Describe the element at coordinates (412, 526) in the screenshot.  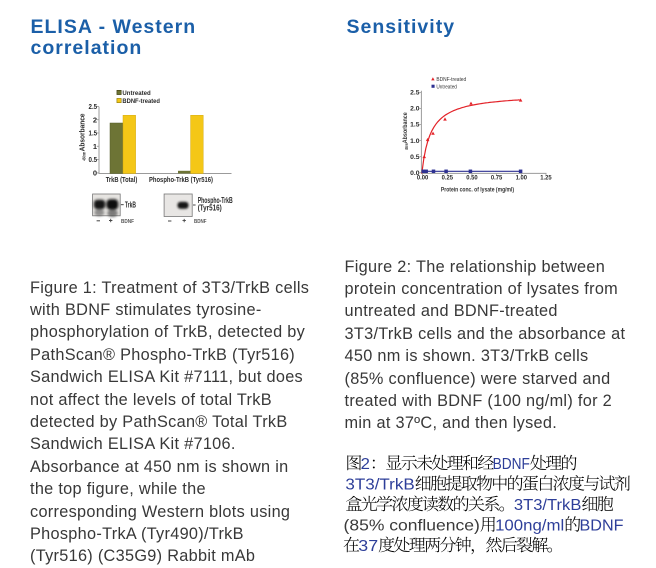
I see `svg-text: (85% confluence)` at that location.